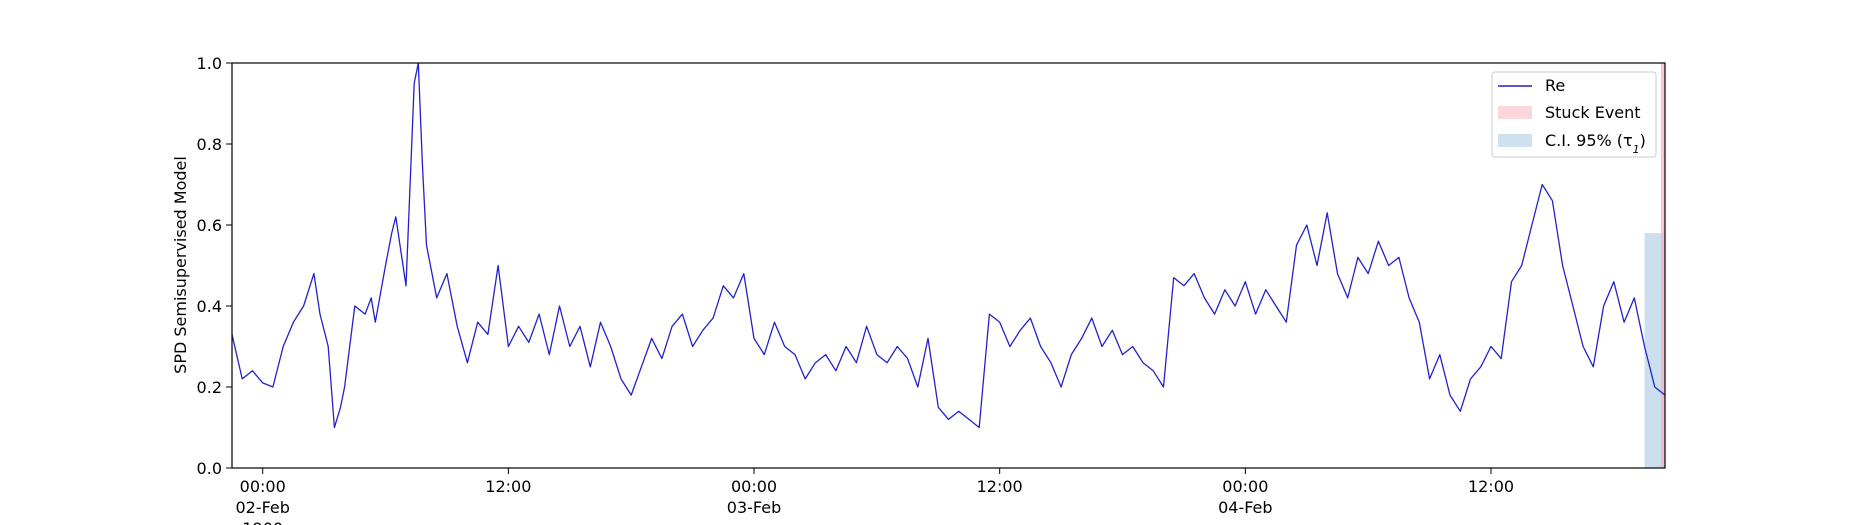 This screenshot has height=525, width=1850. I want to click on x-tick-date: 03-Feb, so click(754, 507).